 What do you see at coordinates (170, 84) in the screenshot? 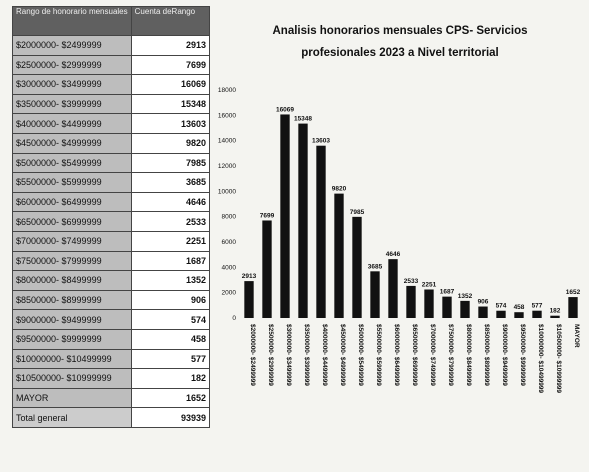
I see `count-cell: 16069` at bounding box center [170, 84].